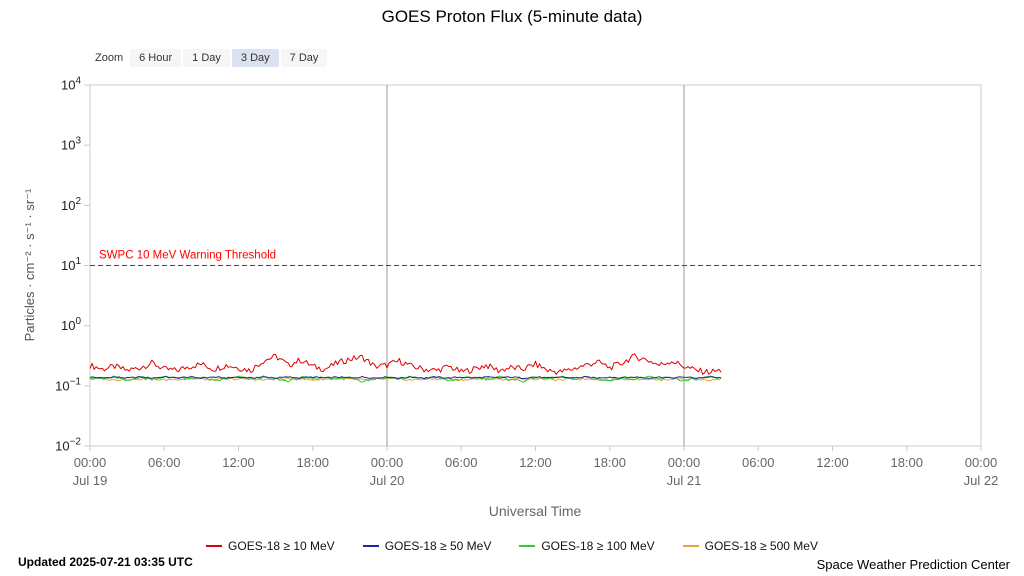 The height and width of the screenshot is (576, 1024). Describe the element at coordinates (105, 562) in the screenshot. I see `updated-timestamp: Updated 2025-07-21 03:35 UTC` at that location.